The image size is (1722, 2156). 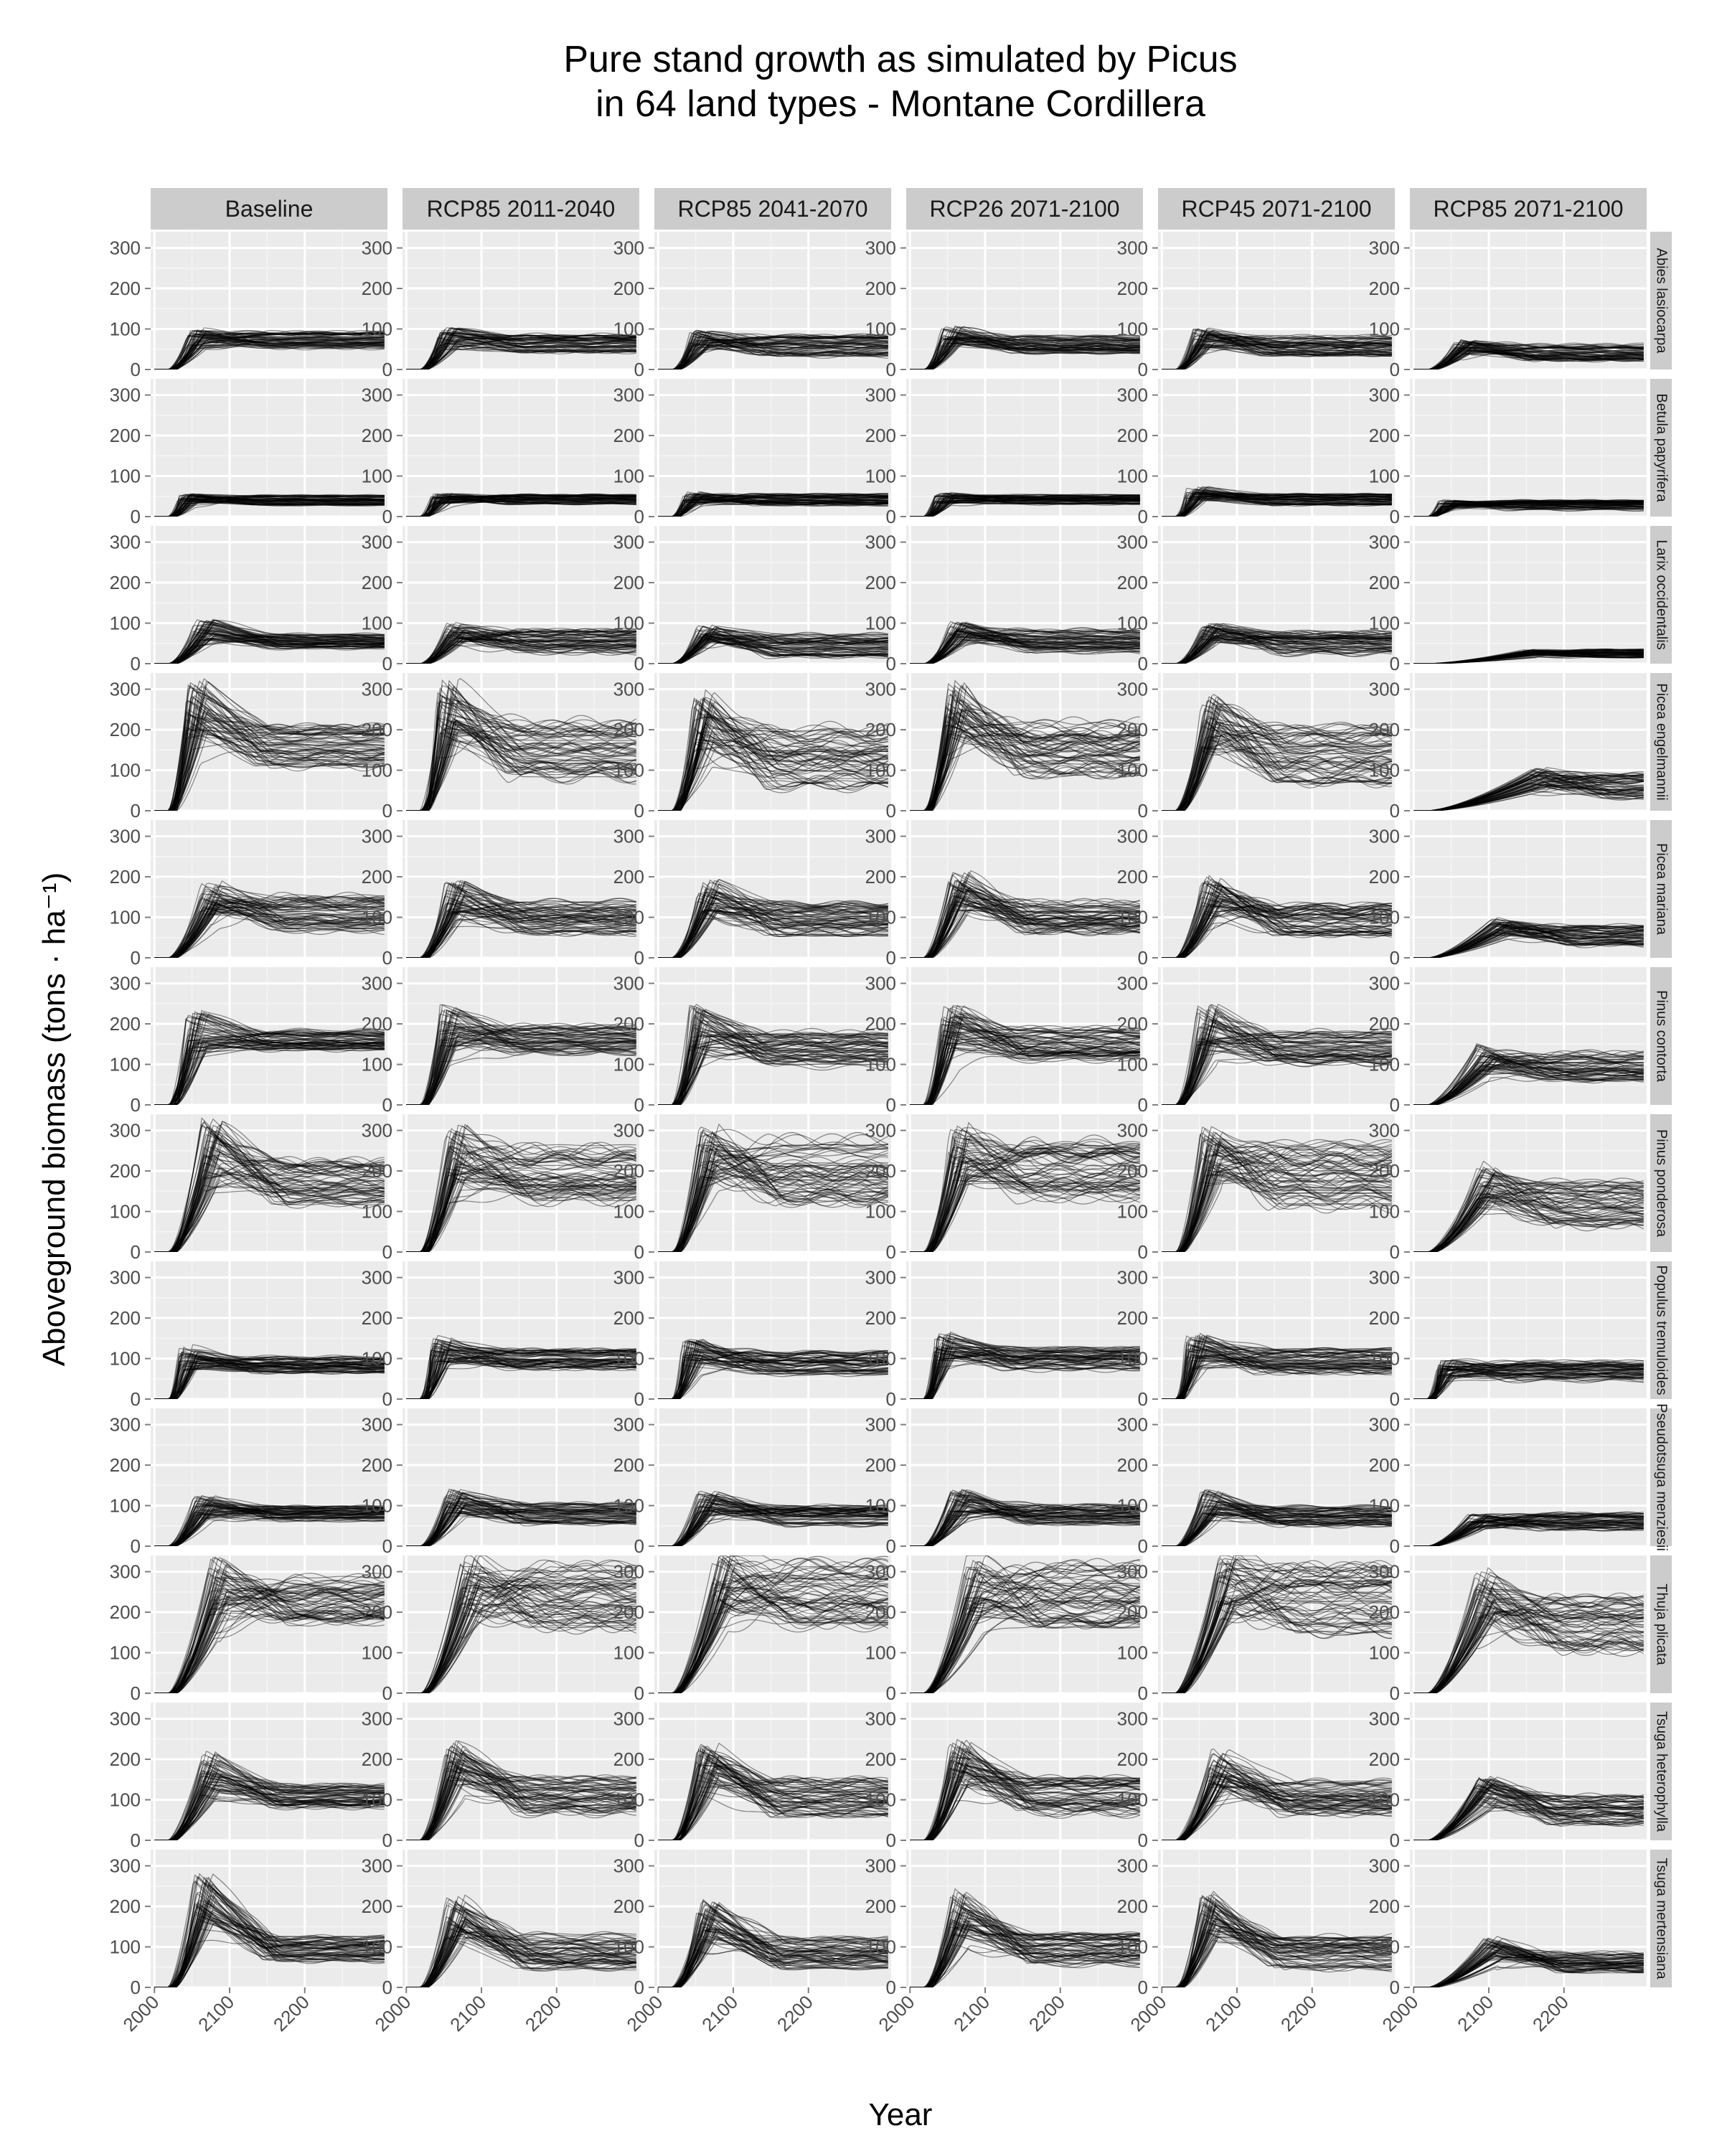 I want to click on row-strip-label: Pinus ponderosa, so click(x=1662, y=1183).